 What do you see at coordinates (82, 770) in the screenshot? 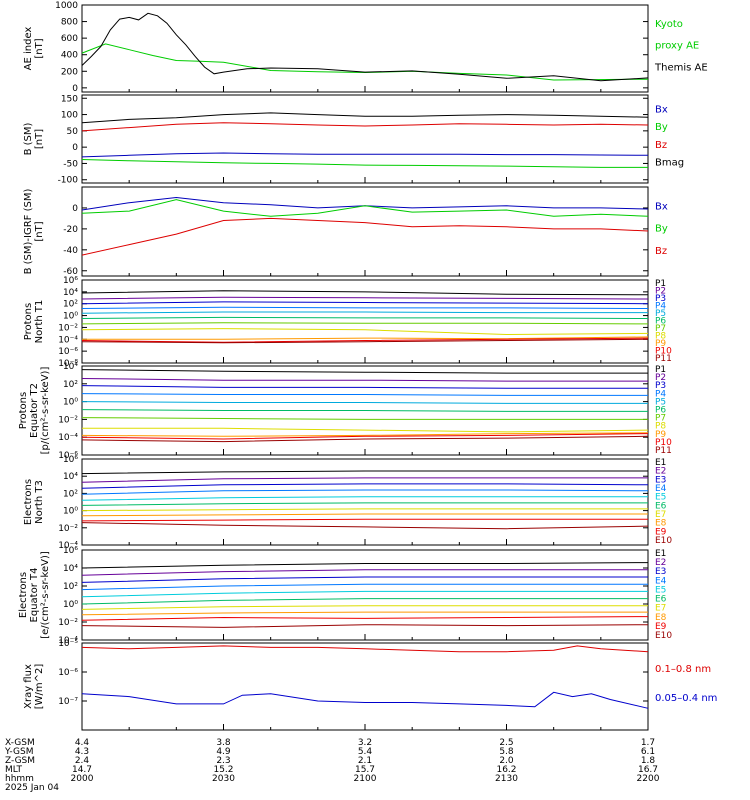
I see `ephemeris-value: 14.7` at bounding box center [82, 770].